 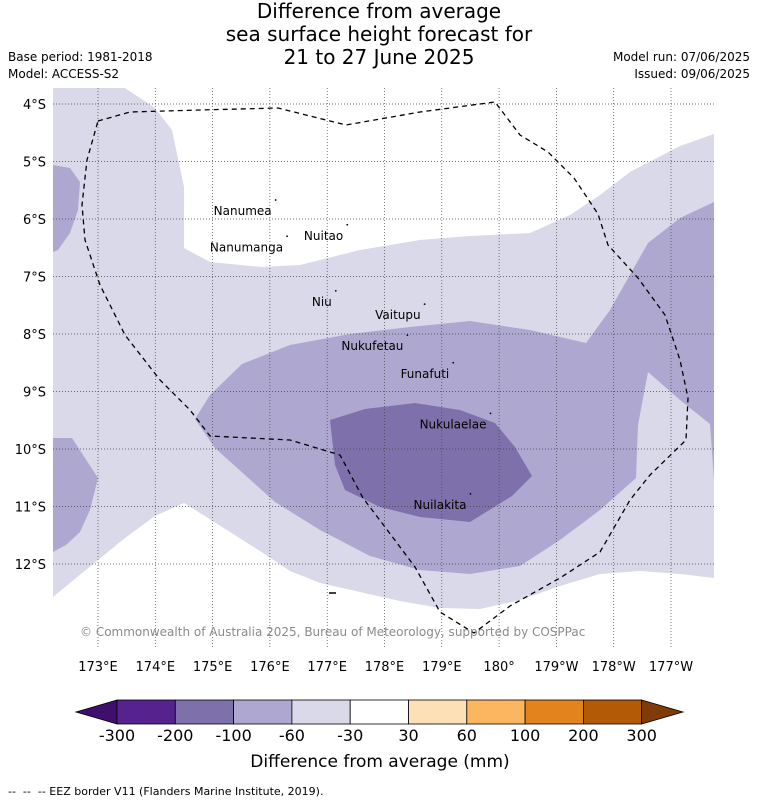 I want to click on lat-label: 8°S, so click(x=34, y=335).